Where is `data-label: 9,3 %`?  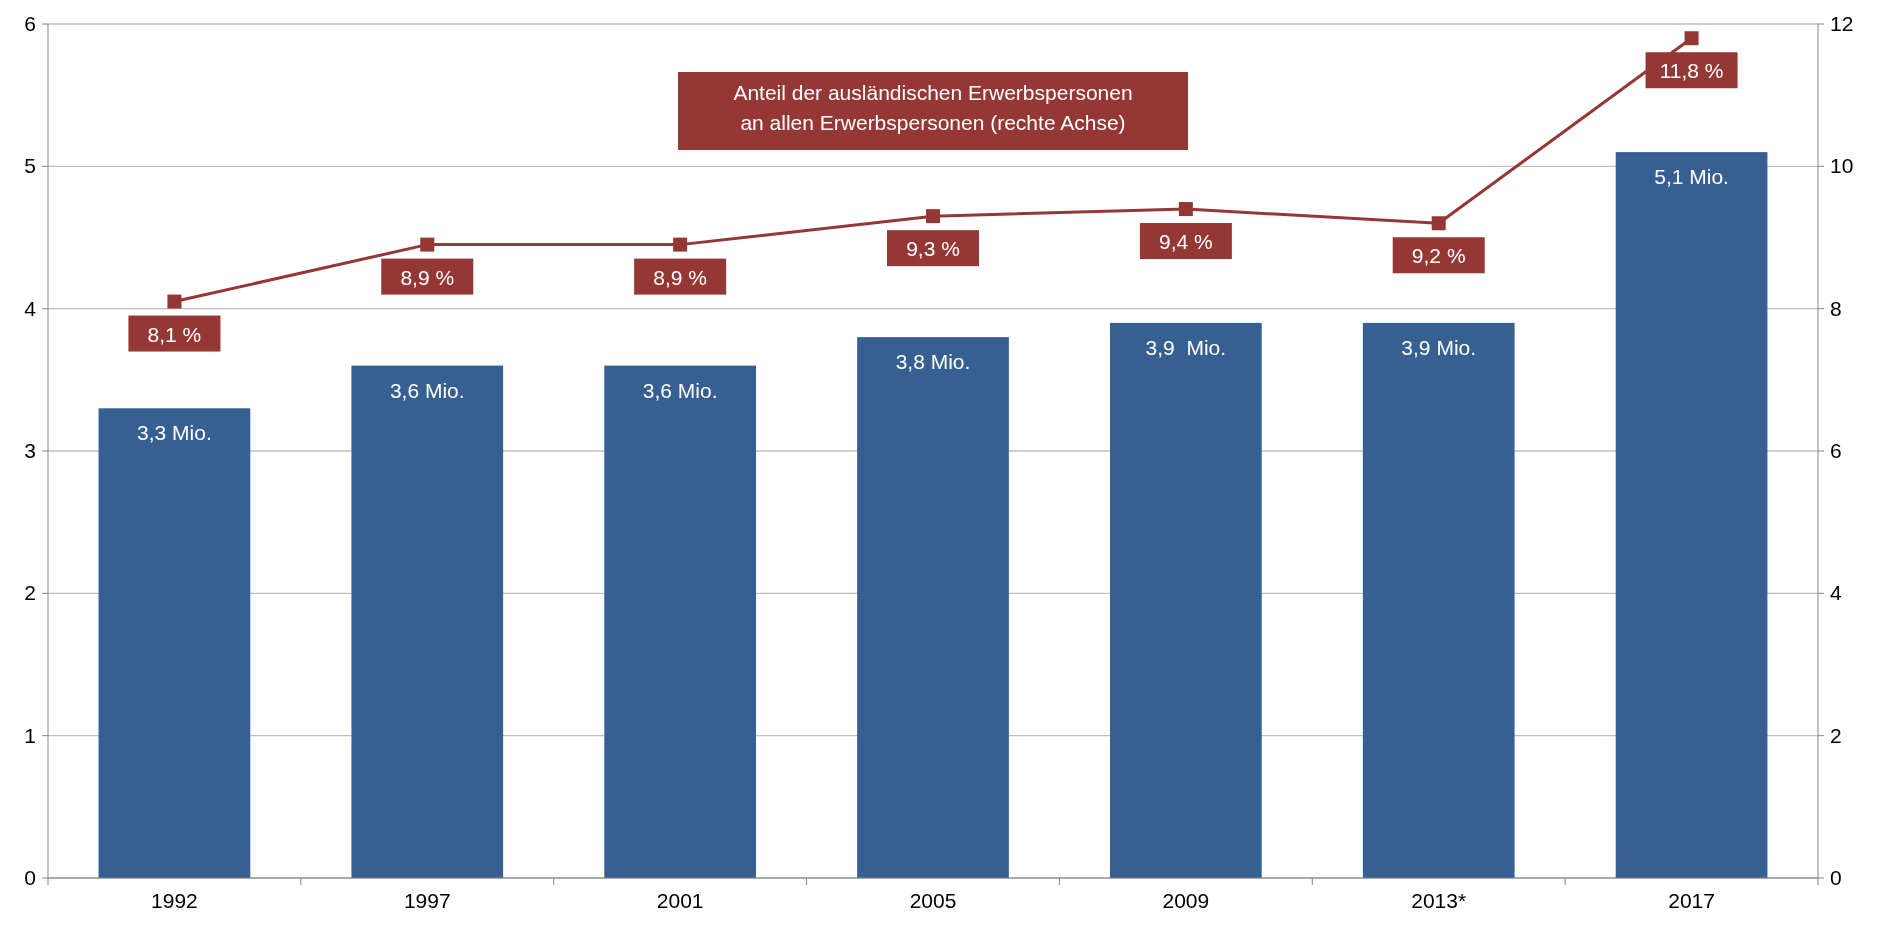 data-label: 9,3 % is located at coordinates (933, 249).